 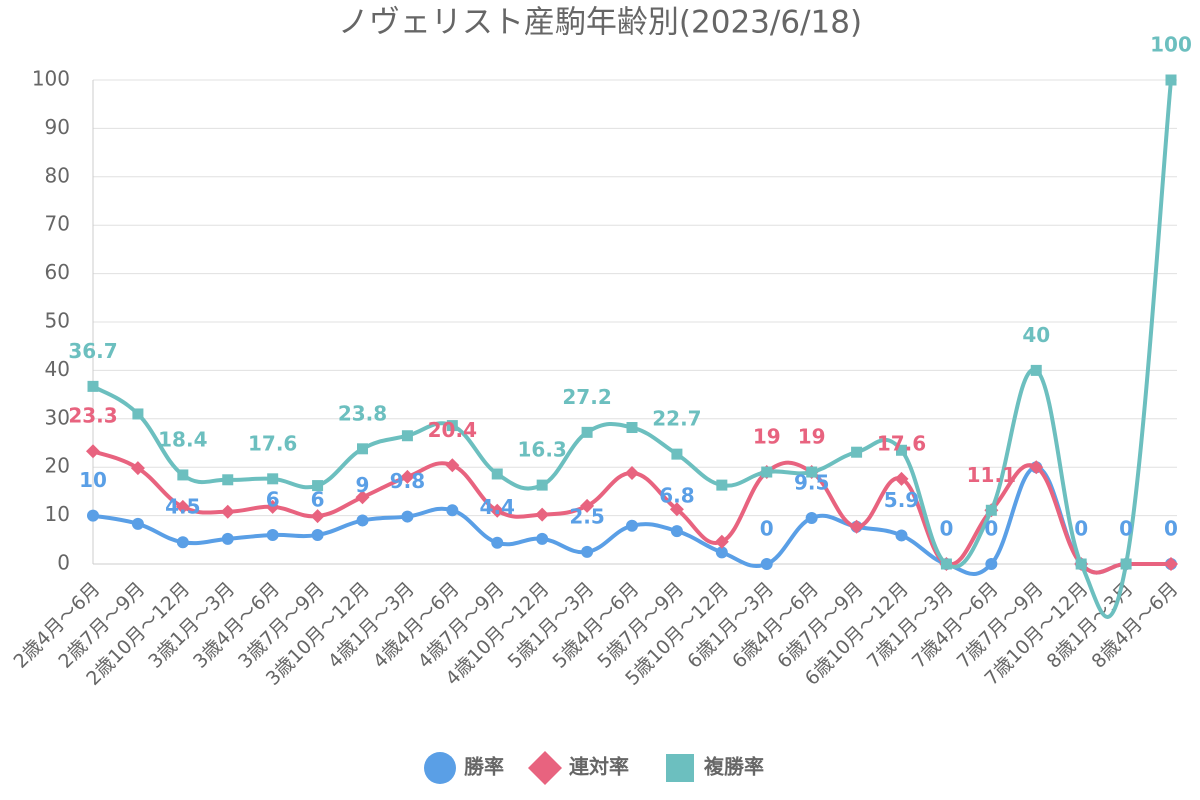 I want to click on y-tick-label: 40, so click(x=57, y=369).